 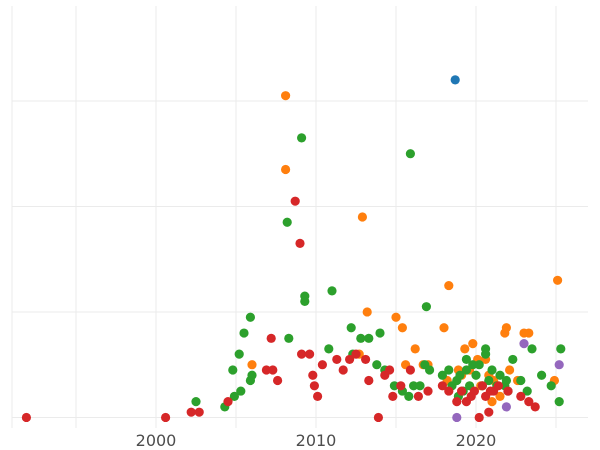 I want to click on x-tick-label: 2010, so click(x=316, y=440).